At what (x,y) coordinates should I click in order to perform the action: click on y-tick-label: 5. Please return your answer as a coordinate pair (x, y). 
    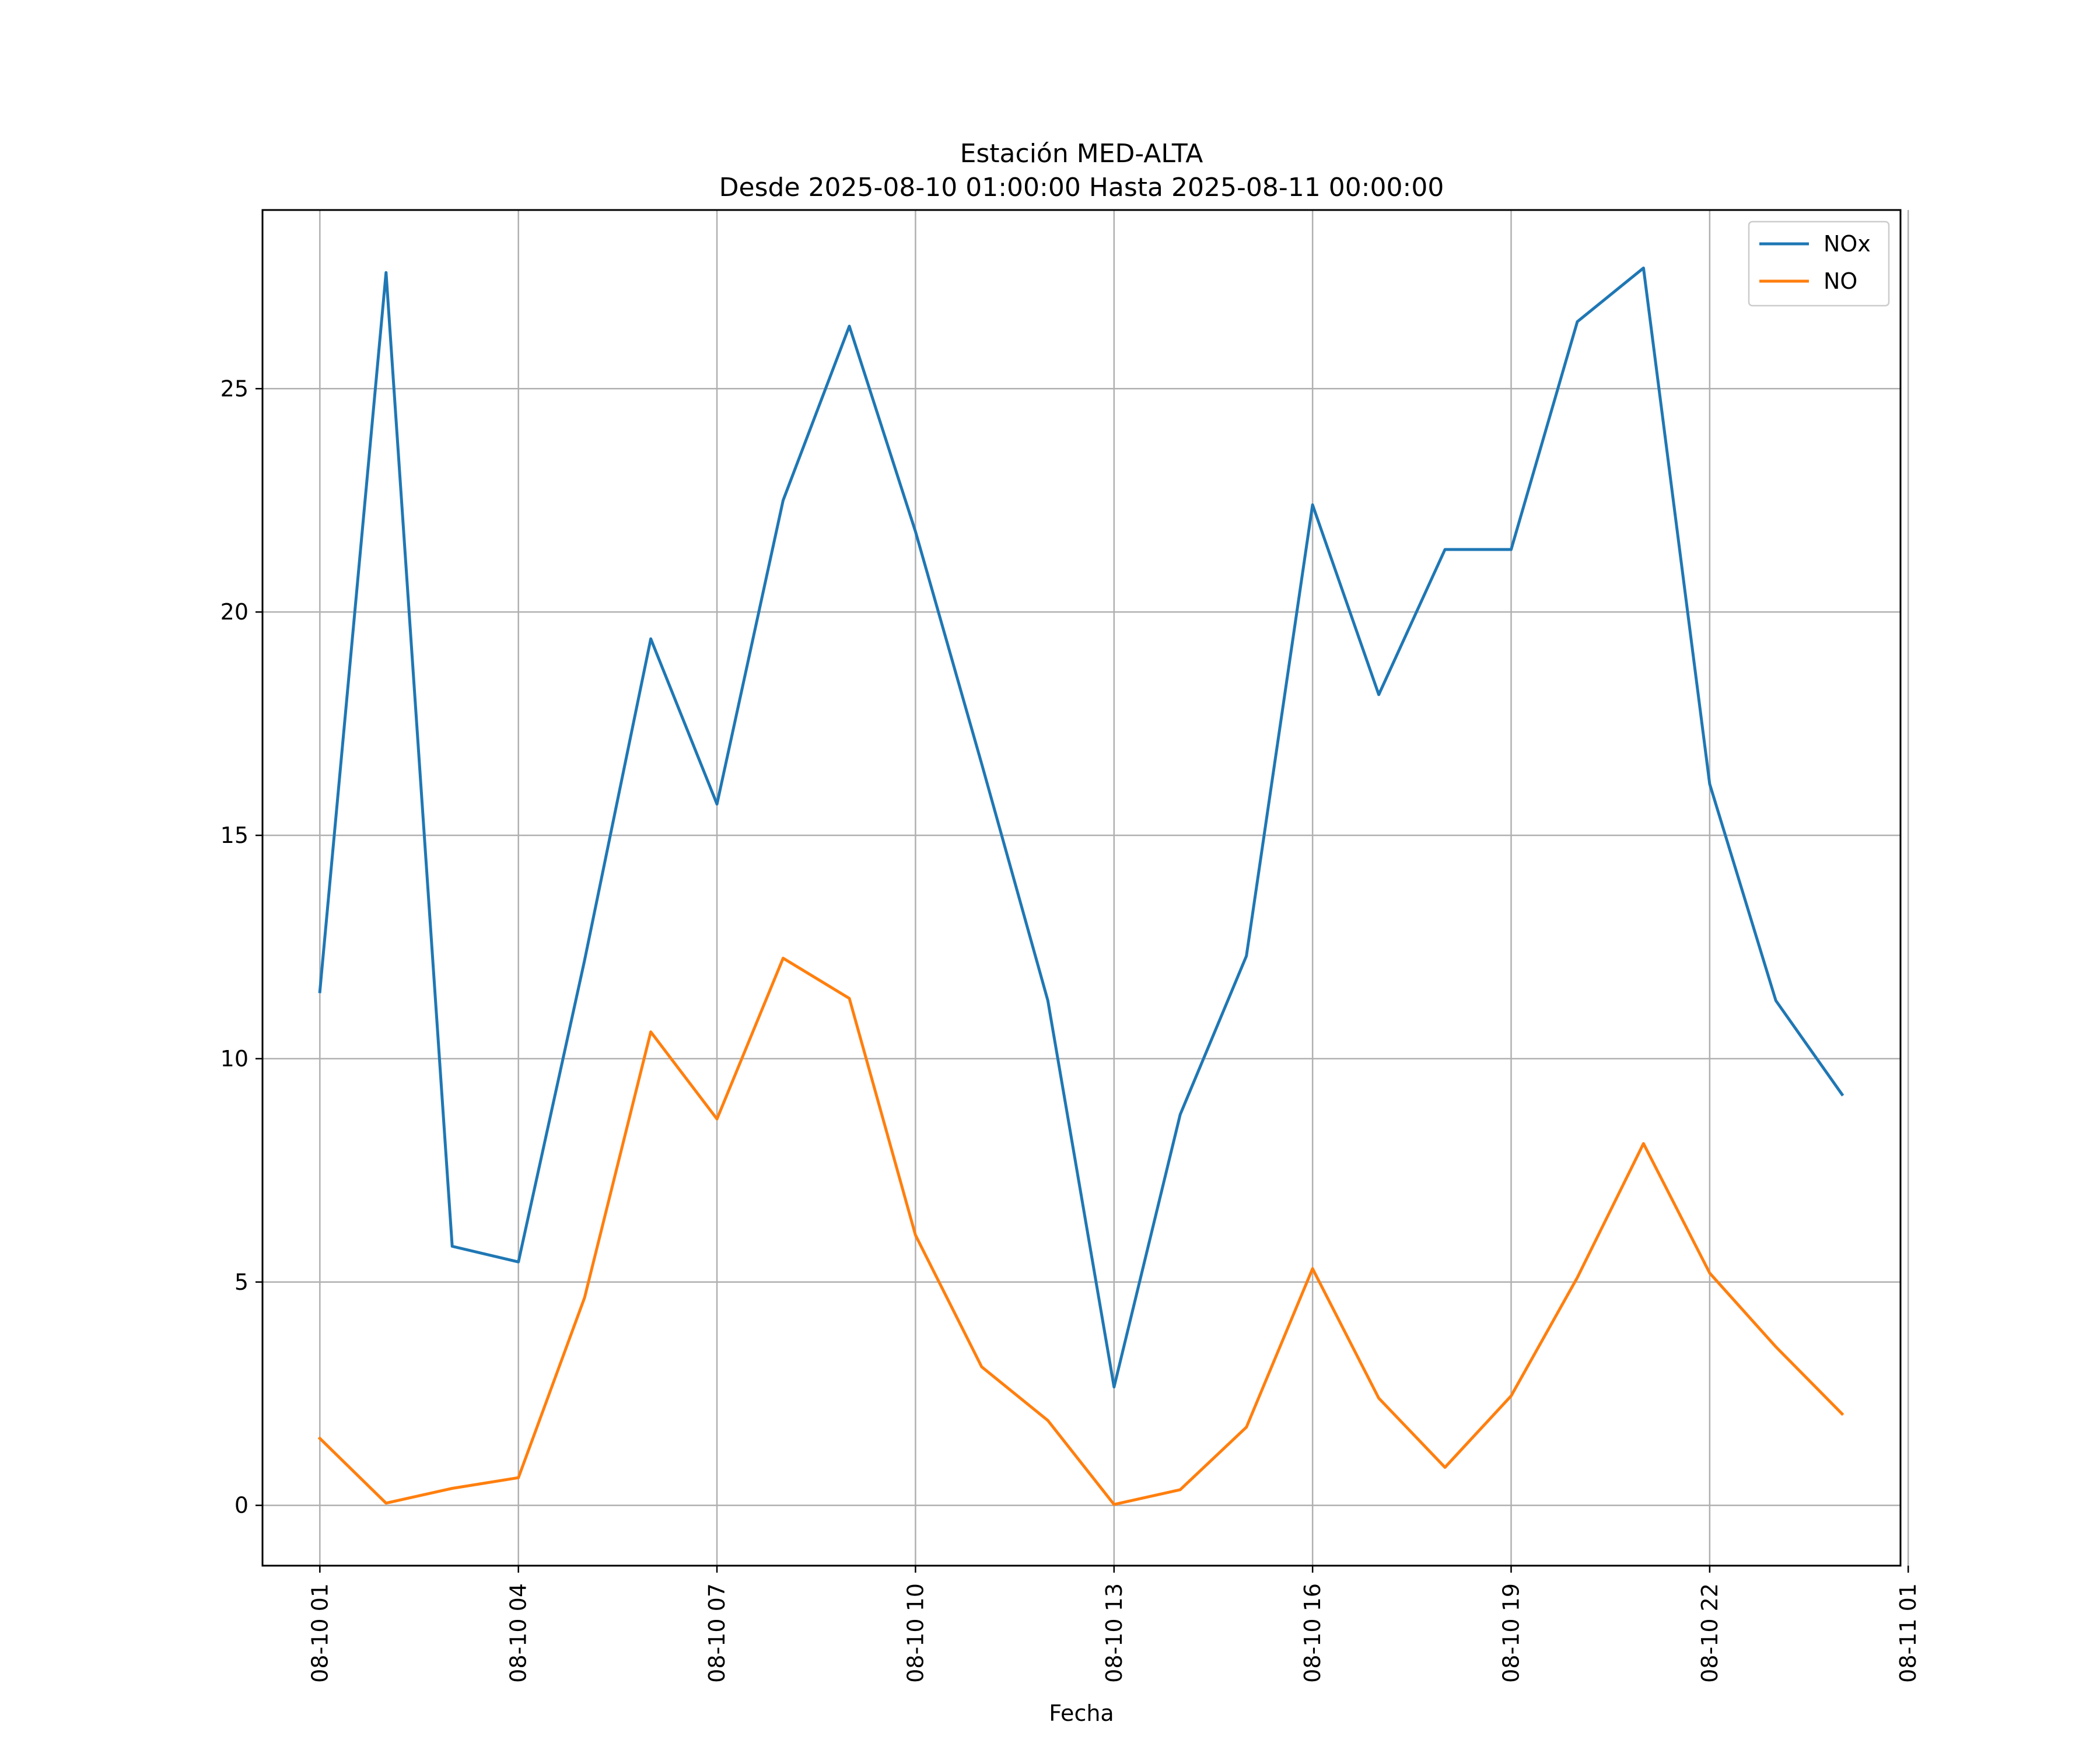
    Looking at the image, I should click on (242, 1282).